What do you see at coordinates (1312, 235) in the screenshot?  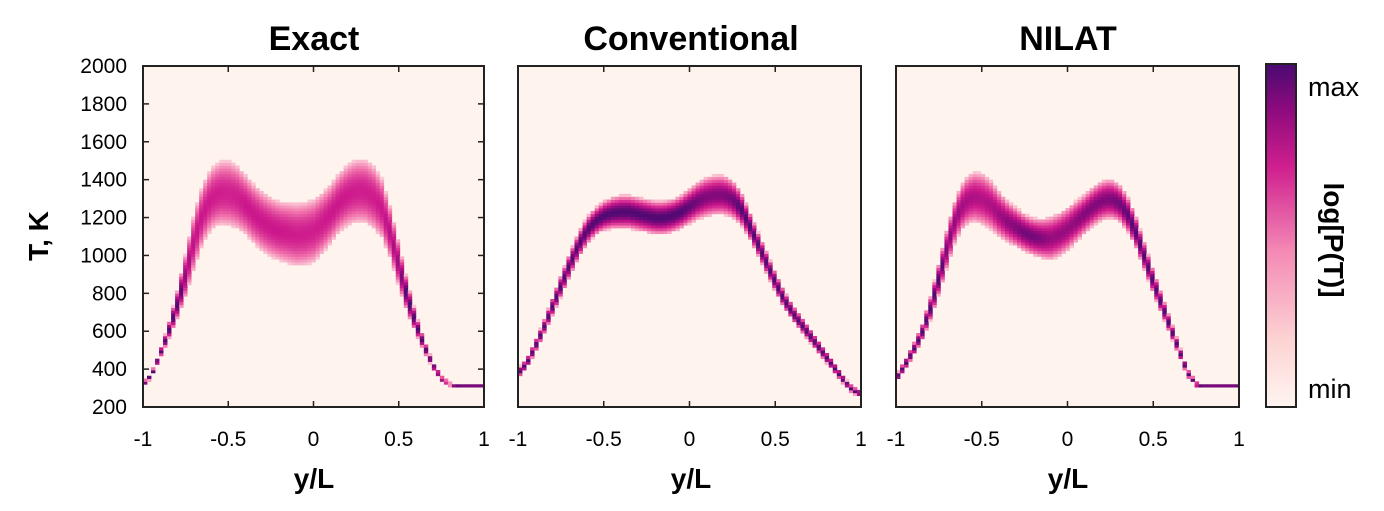 I see `colorbar: max min log[P(T)]` at bounding box center [1312, 235].